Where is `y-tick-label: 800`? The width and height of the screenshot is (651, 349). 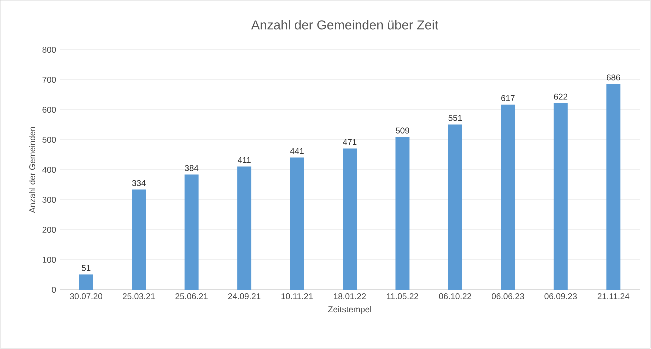
y-tick-label: 800 is located at coordinates (49, 50).